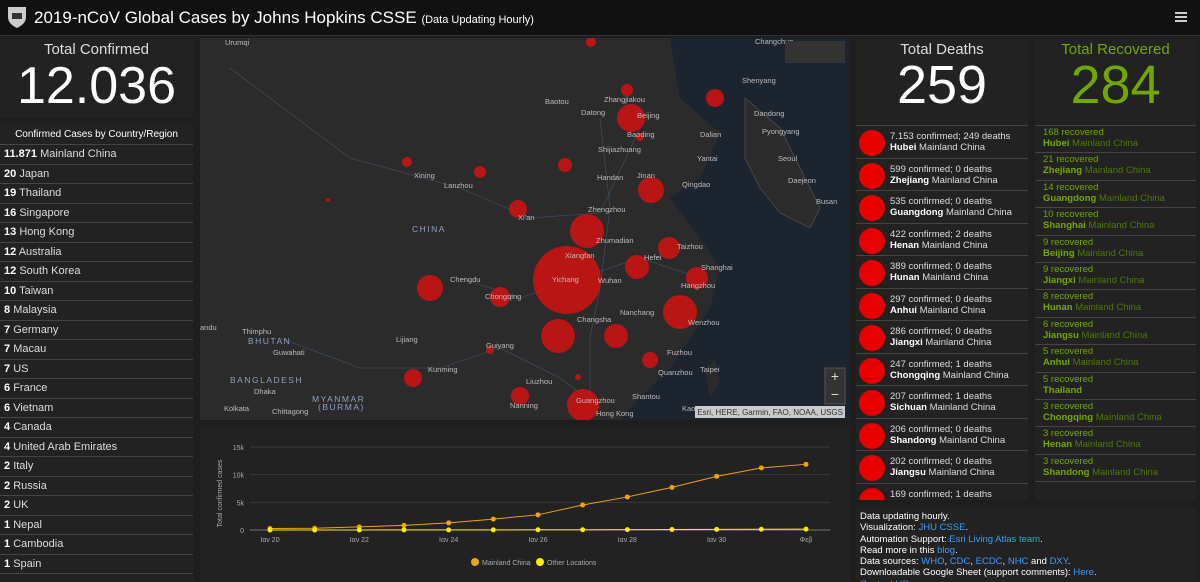 This screenshot has width=1200, height=582. What do you see at coordinates (1119, 390) in the screenshot?
I see `recovered-location: Thailand` at bounding box center [1119, 390].